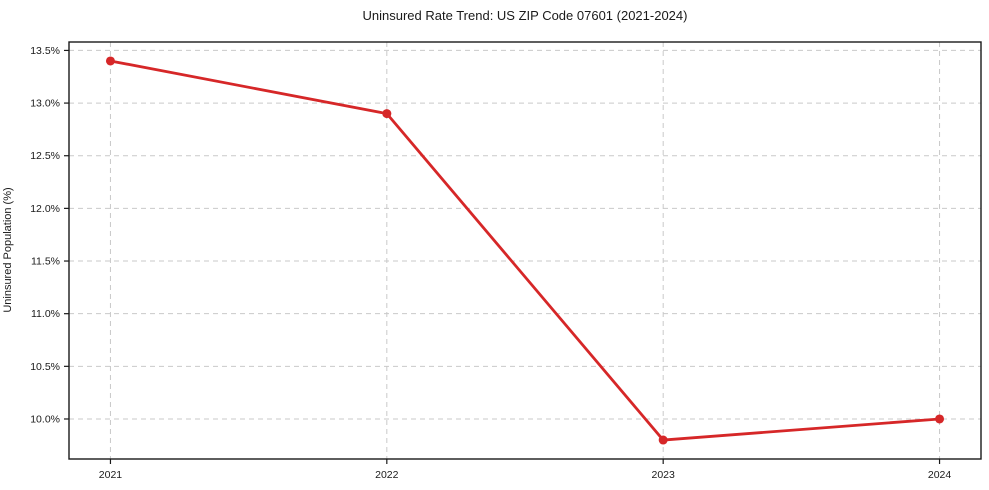 This screenshot has width=989, height=490. I want to click on y-tick-label: 13.5%, so click(45, 51).